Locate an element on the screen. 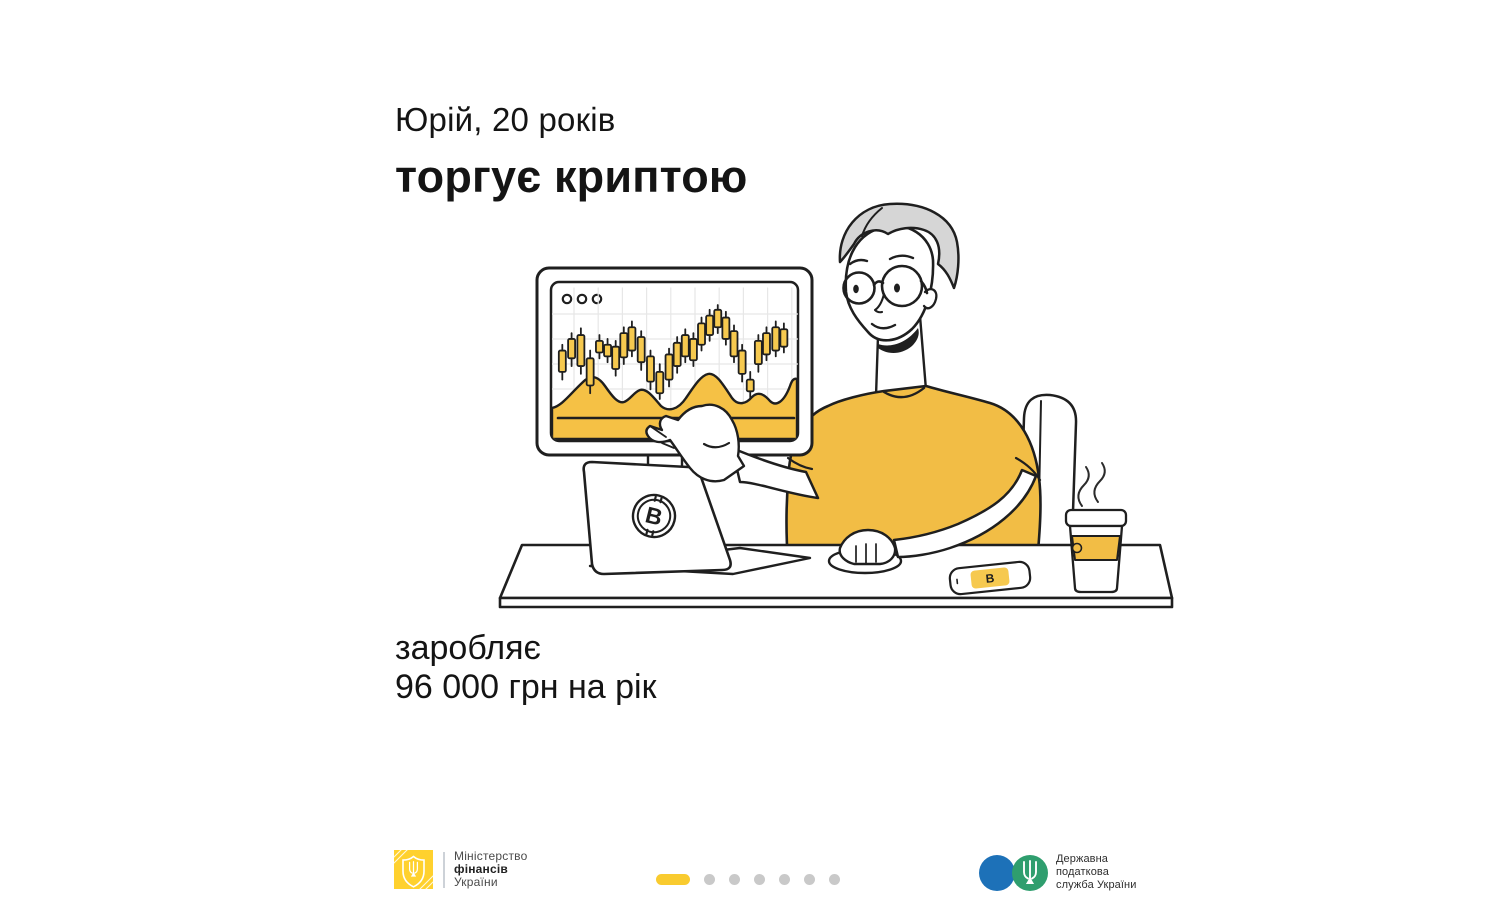 This screenshot has width=1500, height=920. minfin-line3: України is located at coordinates (476, 882).